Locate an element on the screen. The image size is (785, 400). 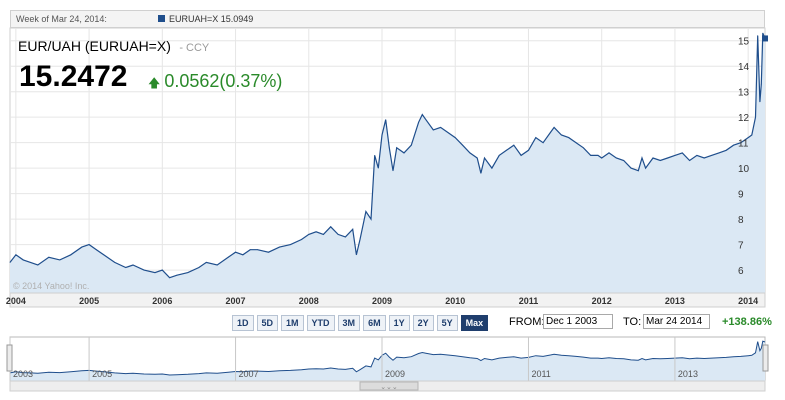
navigator-right-handle is located at coordinates (765, 358).